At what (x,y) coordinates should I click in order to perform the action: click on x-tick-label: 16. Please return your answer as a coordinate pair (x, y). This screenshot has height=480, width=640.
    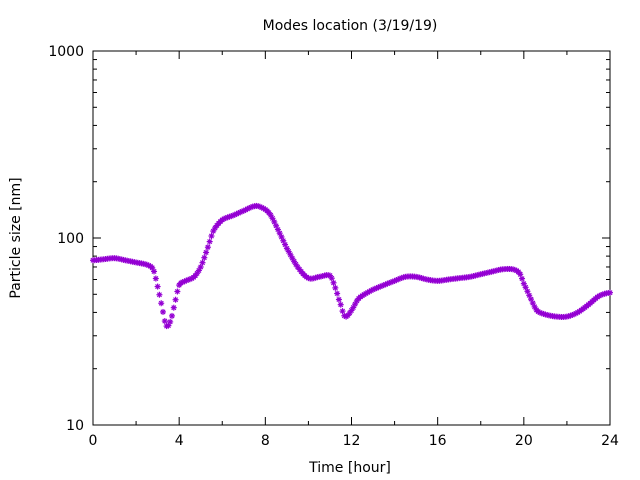
    Looking at the image, I should click on (438, 441).